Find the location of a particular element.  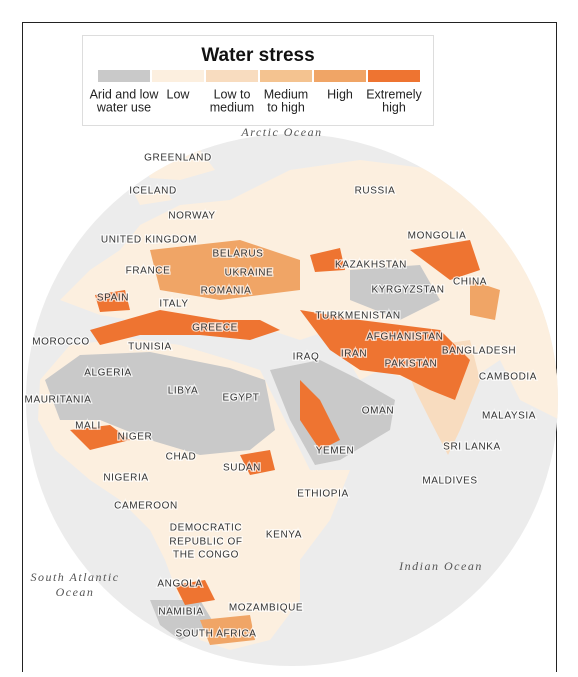

country-label: BELARUS is located at coordinates (238, 254).